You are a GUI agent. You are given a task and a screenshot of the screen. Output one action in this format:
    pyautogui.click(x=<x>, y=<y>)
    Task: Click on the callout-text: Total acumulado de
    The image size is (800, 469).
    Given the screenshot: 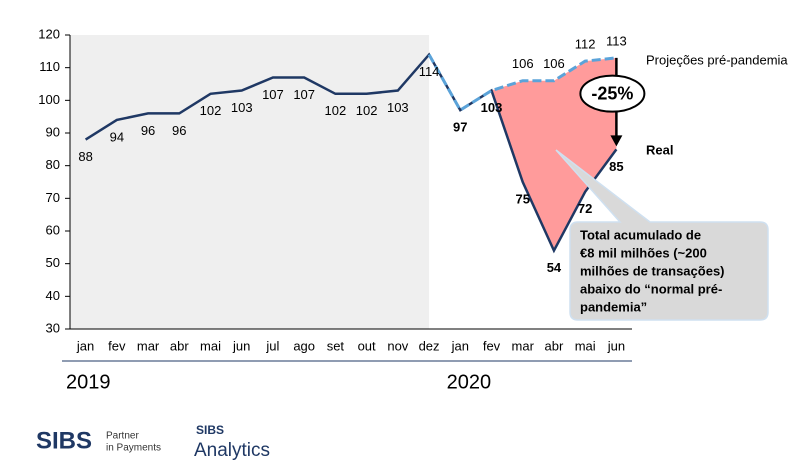 What is the action you would take?
    pyautogui.click(x=640, y=234)
    